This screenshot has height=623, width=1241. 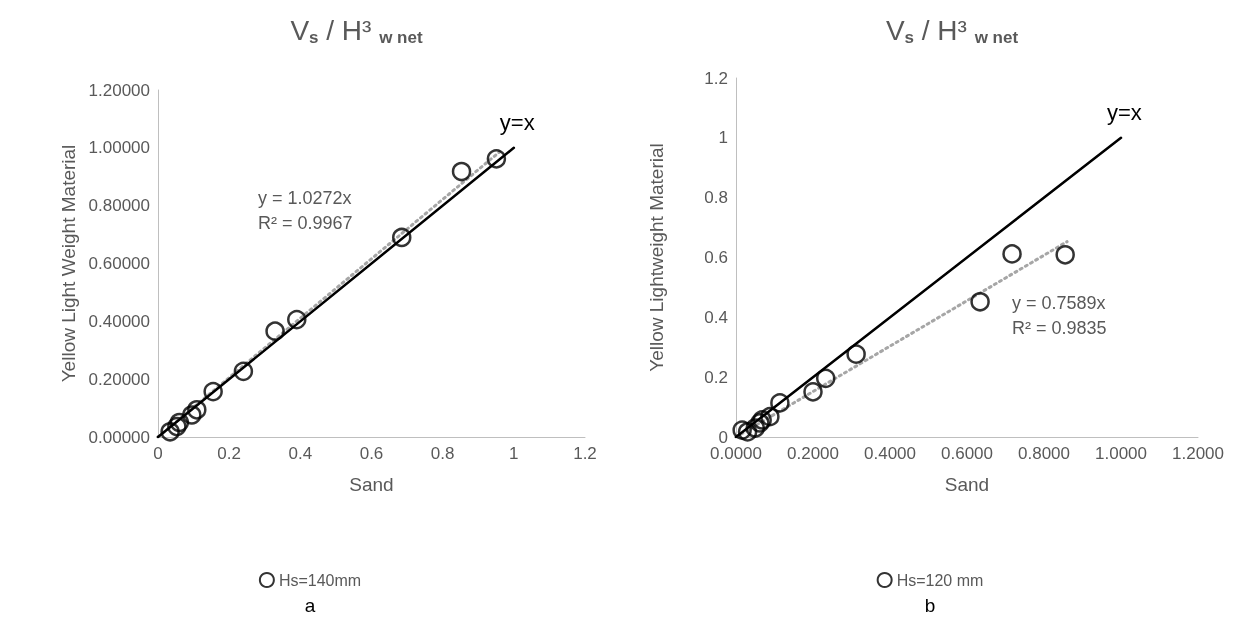 I want to click on x-tick-label: 1.0000, so click(x=1121, y=453).